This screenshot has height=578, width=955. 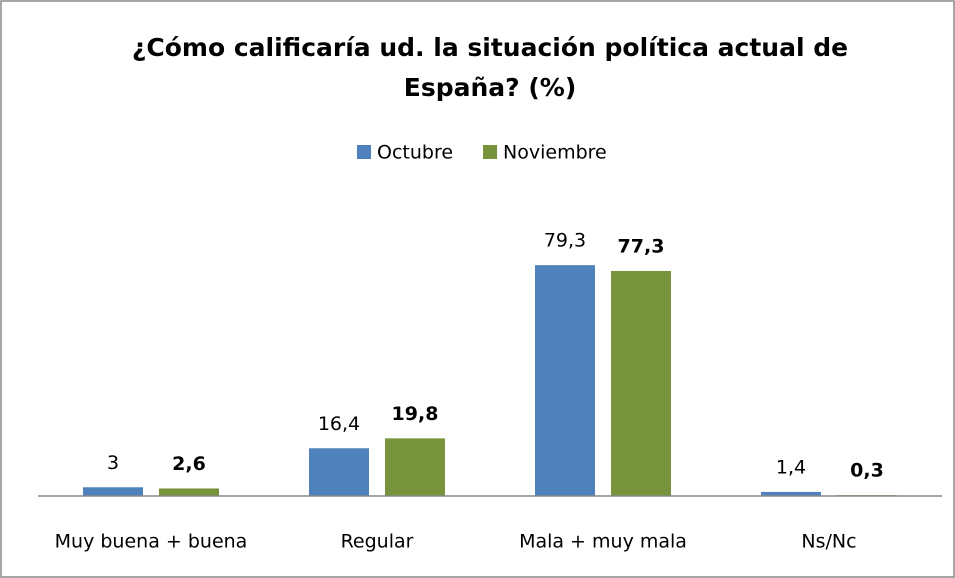 I want to click on x-tick-label: Regular, so click(x=377, y=542).